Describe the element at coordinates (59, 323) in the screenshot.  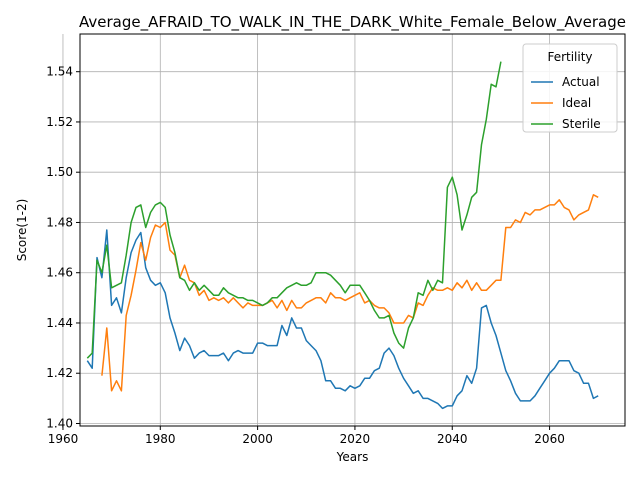
I see `y-tick-label: 1.44` at that location.